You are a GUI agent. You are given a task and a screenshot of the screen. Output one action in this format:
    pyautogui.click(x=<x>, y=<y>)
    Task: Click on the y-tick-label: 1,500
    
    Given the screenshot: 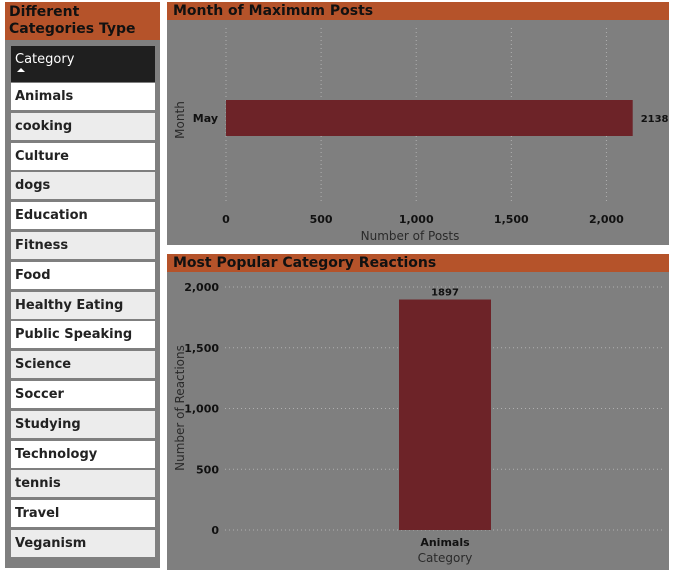 What is the action you would take?
    pyautogui.click(x=201, y=348)
    